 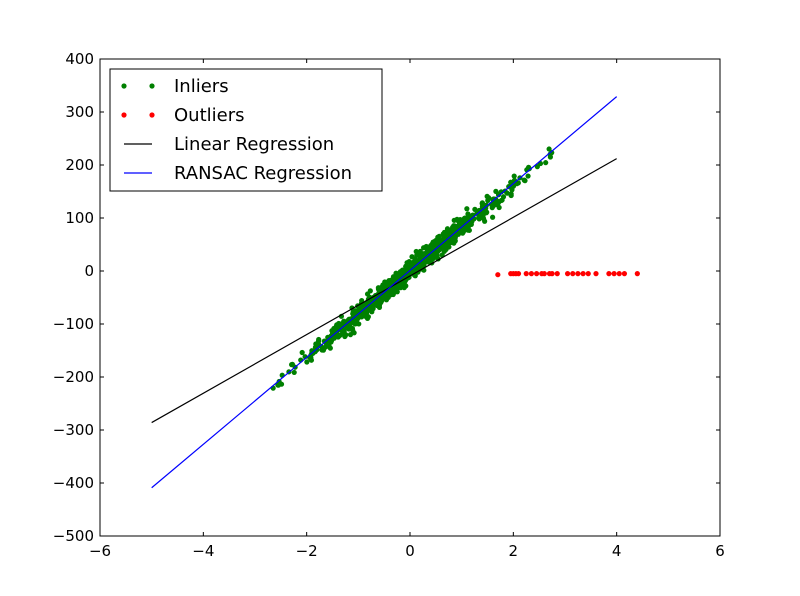 What do you see at coordinates (100, 551) in the screenshot?
I see `x-tick-label: −6` at bounding box center [100, 551].